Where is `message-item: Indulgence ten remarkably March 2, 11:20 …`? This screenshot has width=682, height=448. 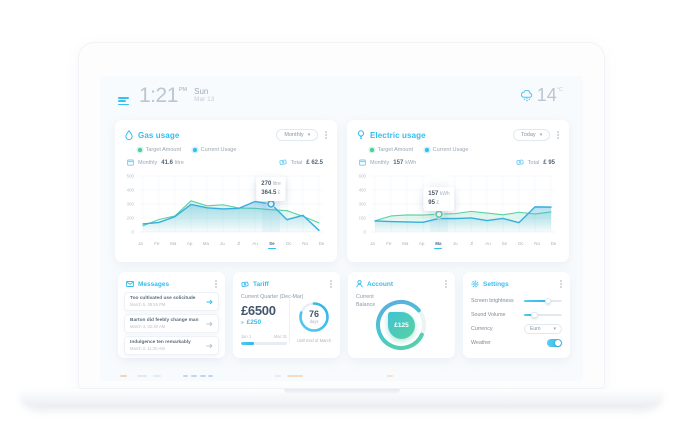 message-item: Indulgence ten remarkably March 2, 11:20 … is located at coordinates (171, 345).